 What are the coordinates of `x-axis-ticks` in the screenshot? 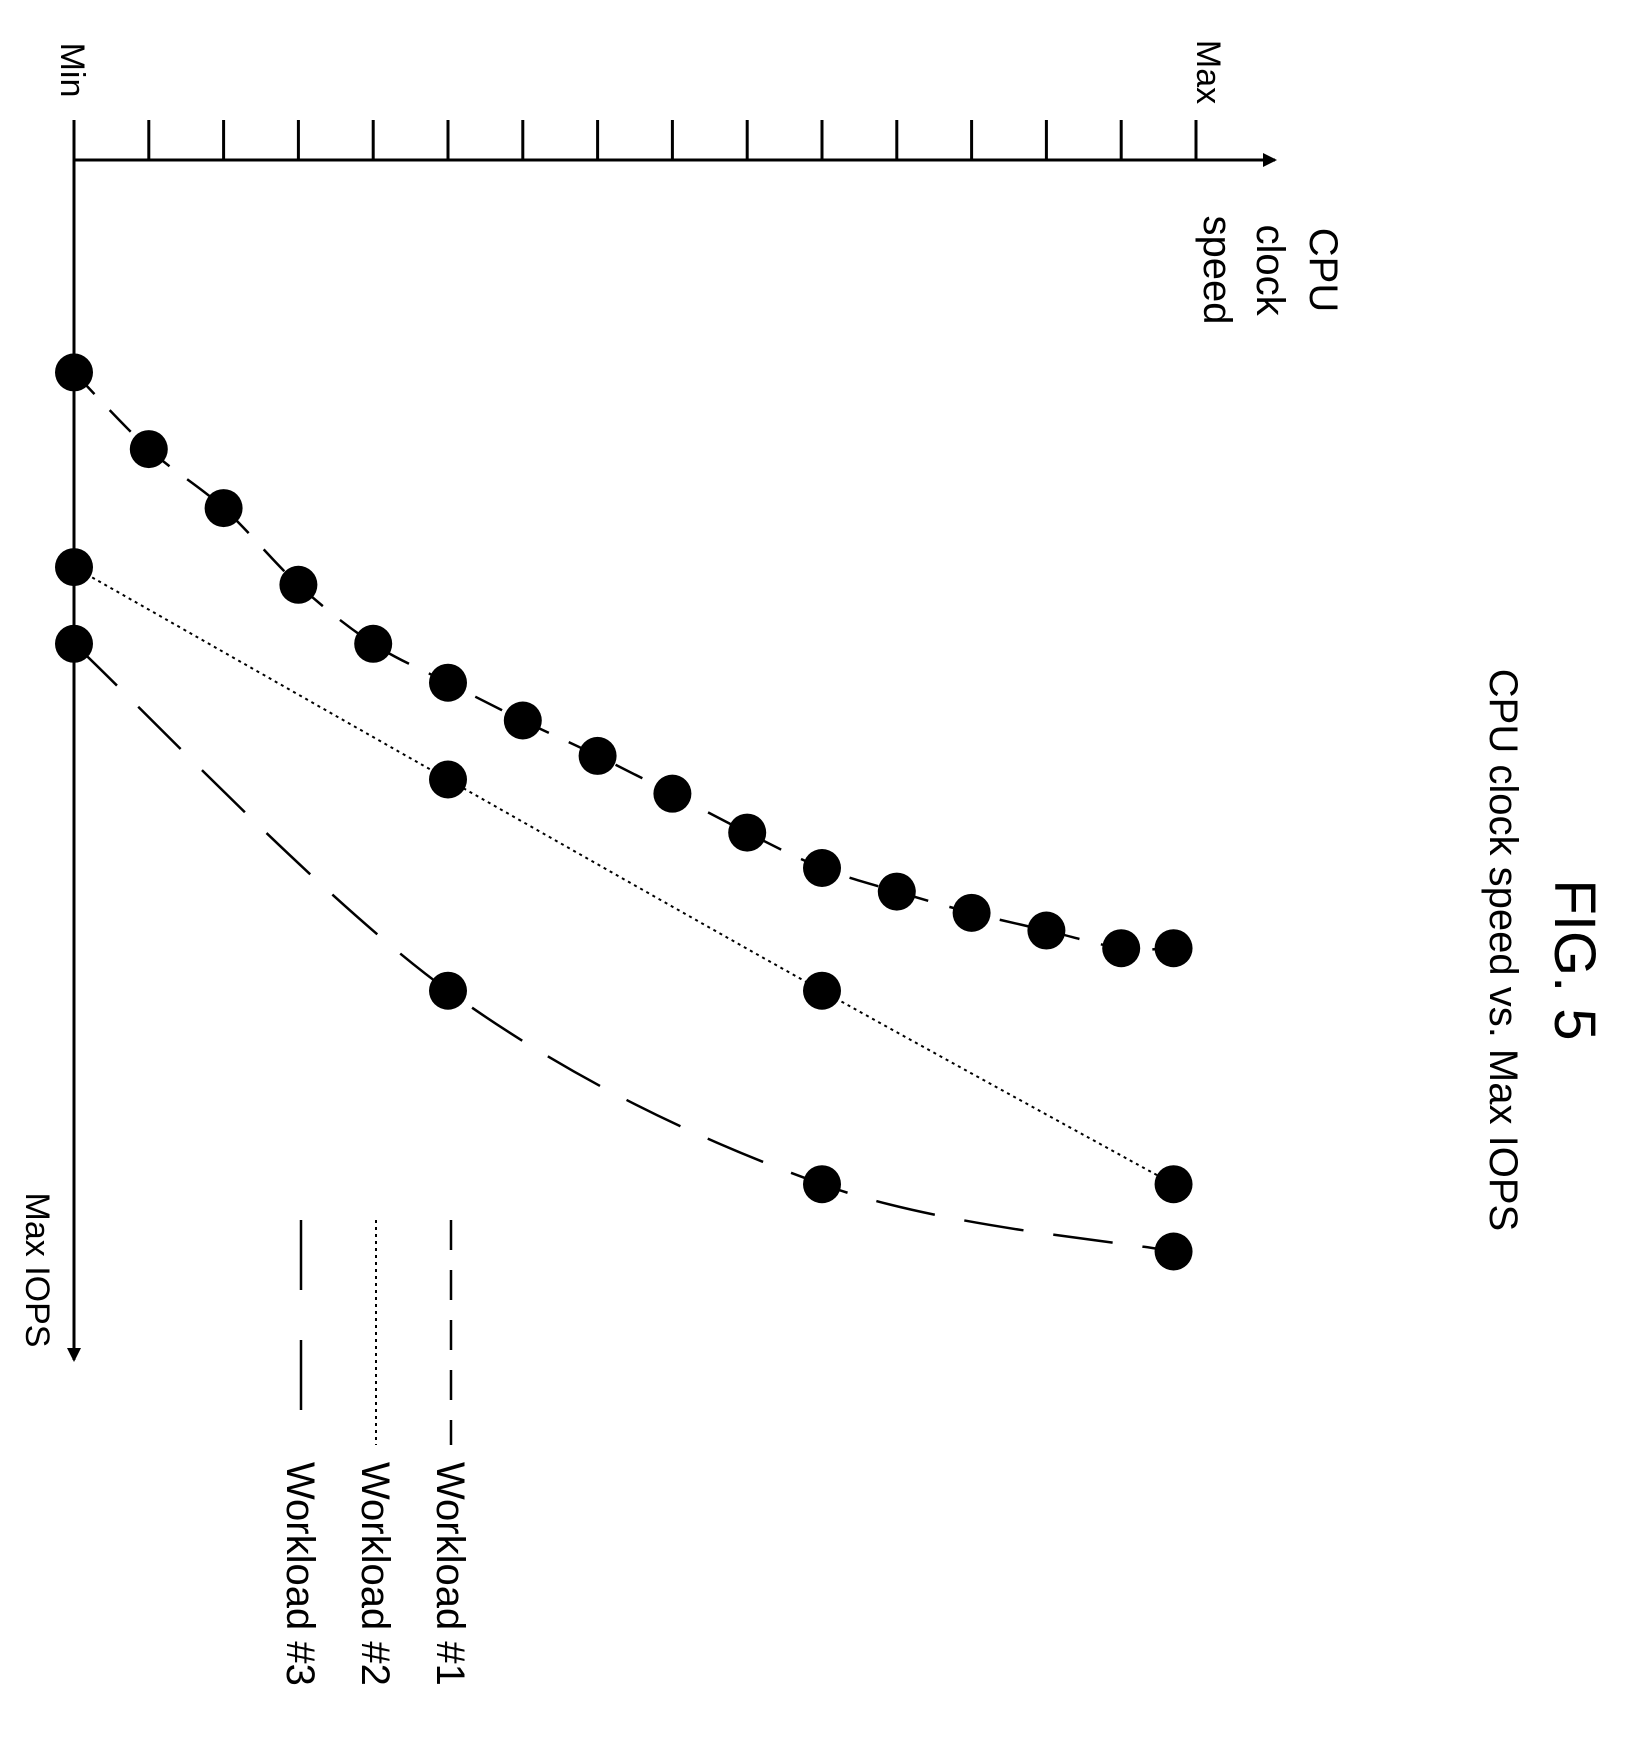 It's located at (635, 140).